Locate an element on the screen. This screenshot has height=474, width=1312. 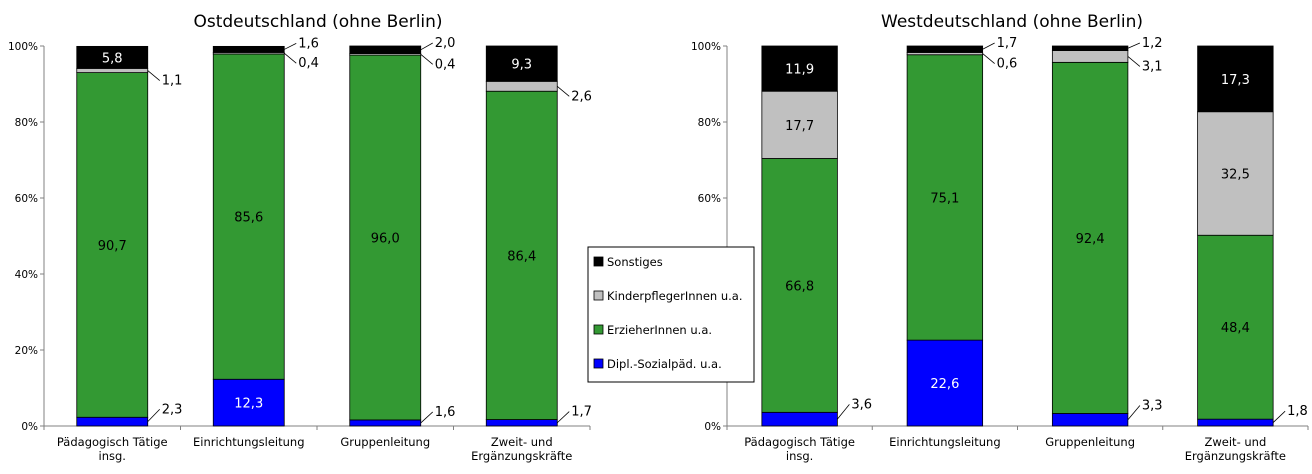
legend-label: ErzieherInnen u.a. is located at coordinates (659, 330).